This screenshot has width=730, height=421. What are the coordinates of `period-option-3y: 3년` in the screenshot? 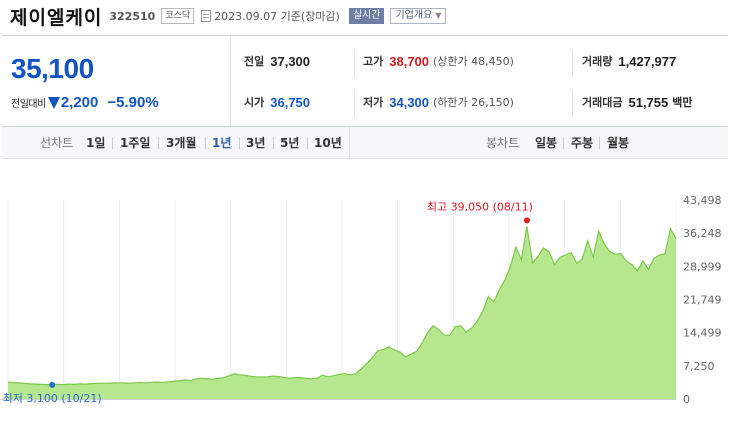 It's located at (256, 143).